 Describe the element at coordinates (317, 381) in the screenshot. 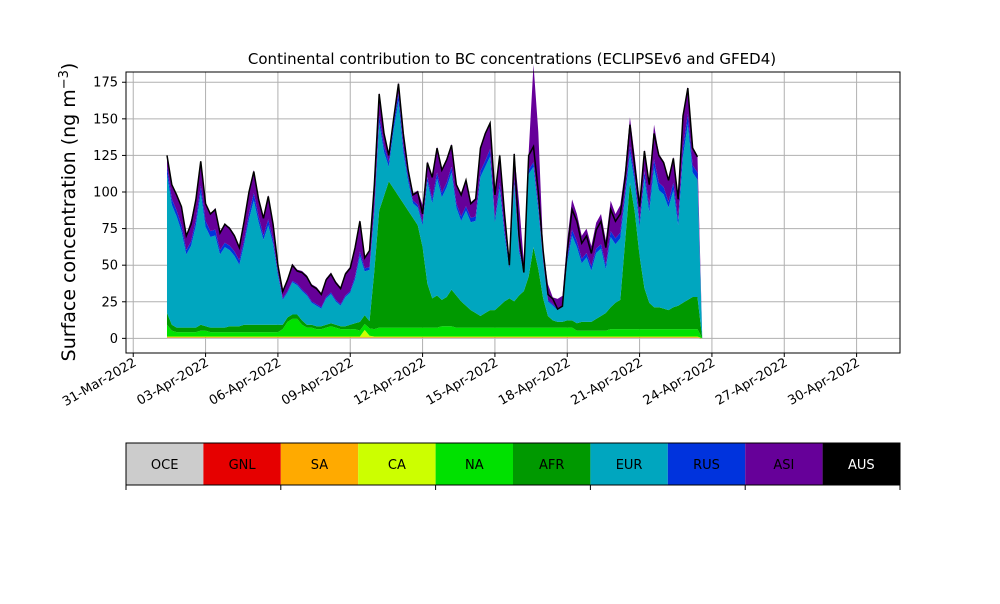

I see `x-tick-label: 09-Apr-2022` at that location.